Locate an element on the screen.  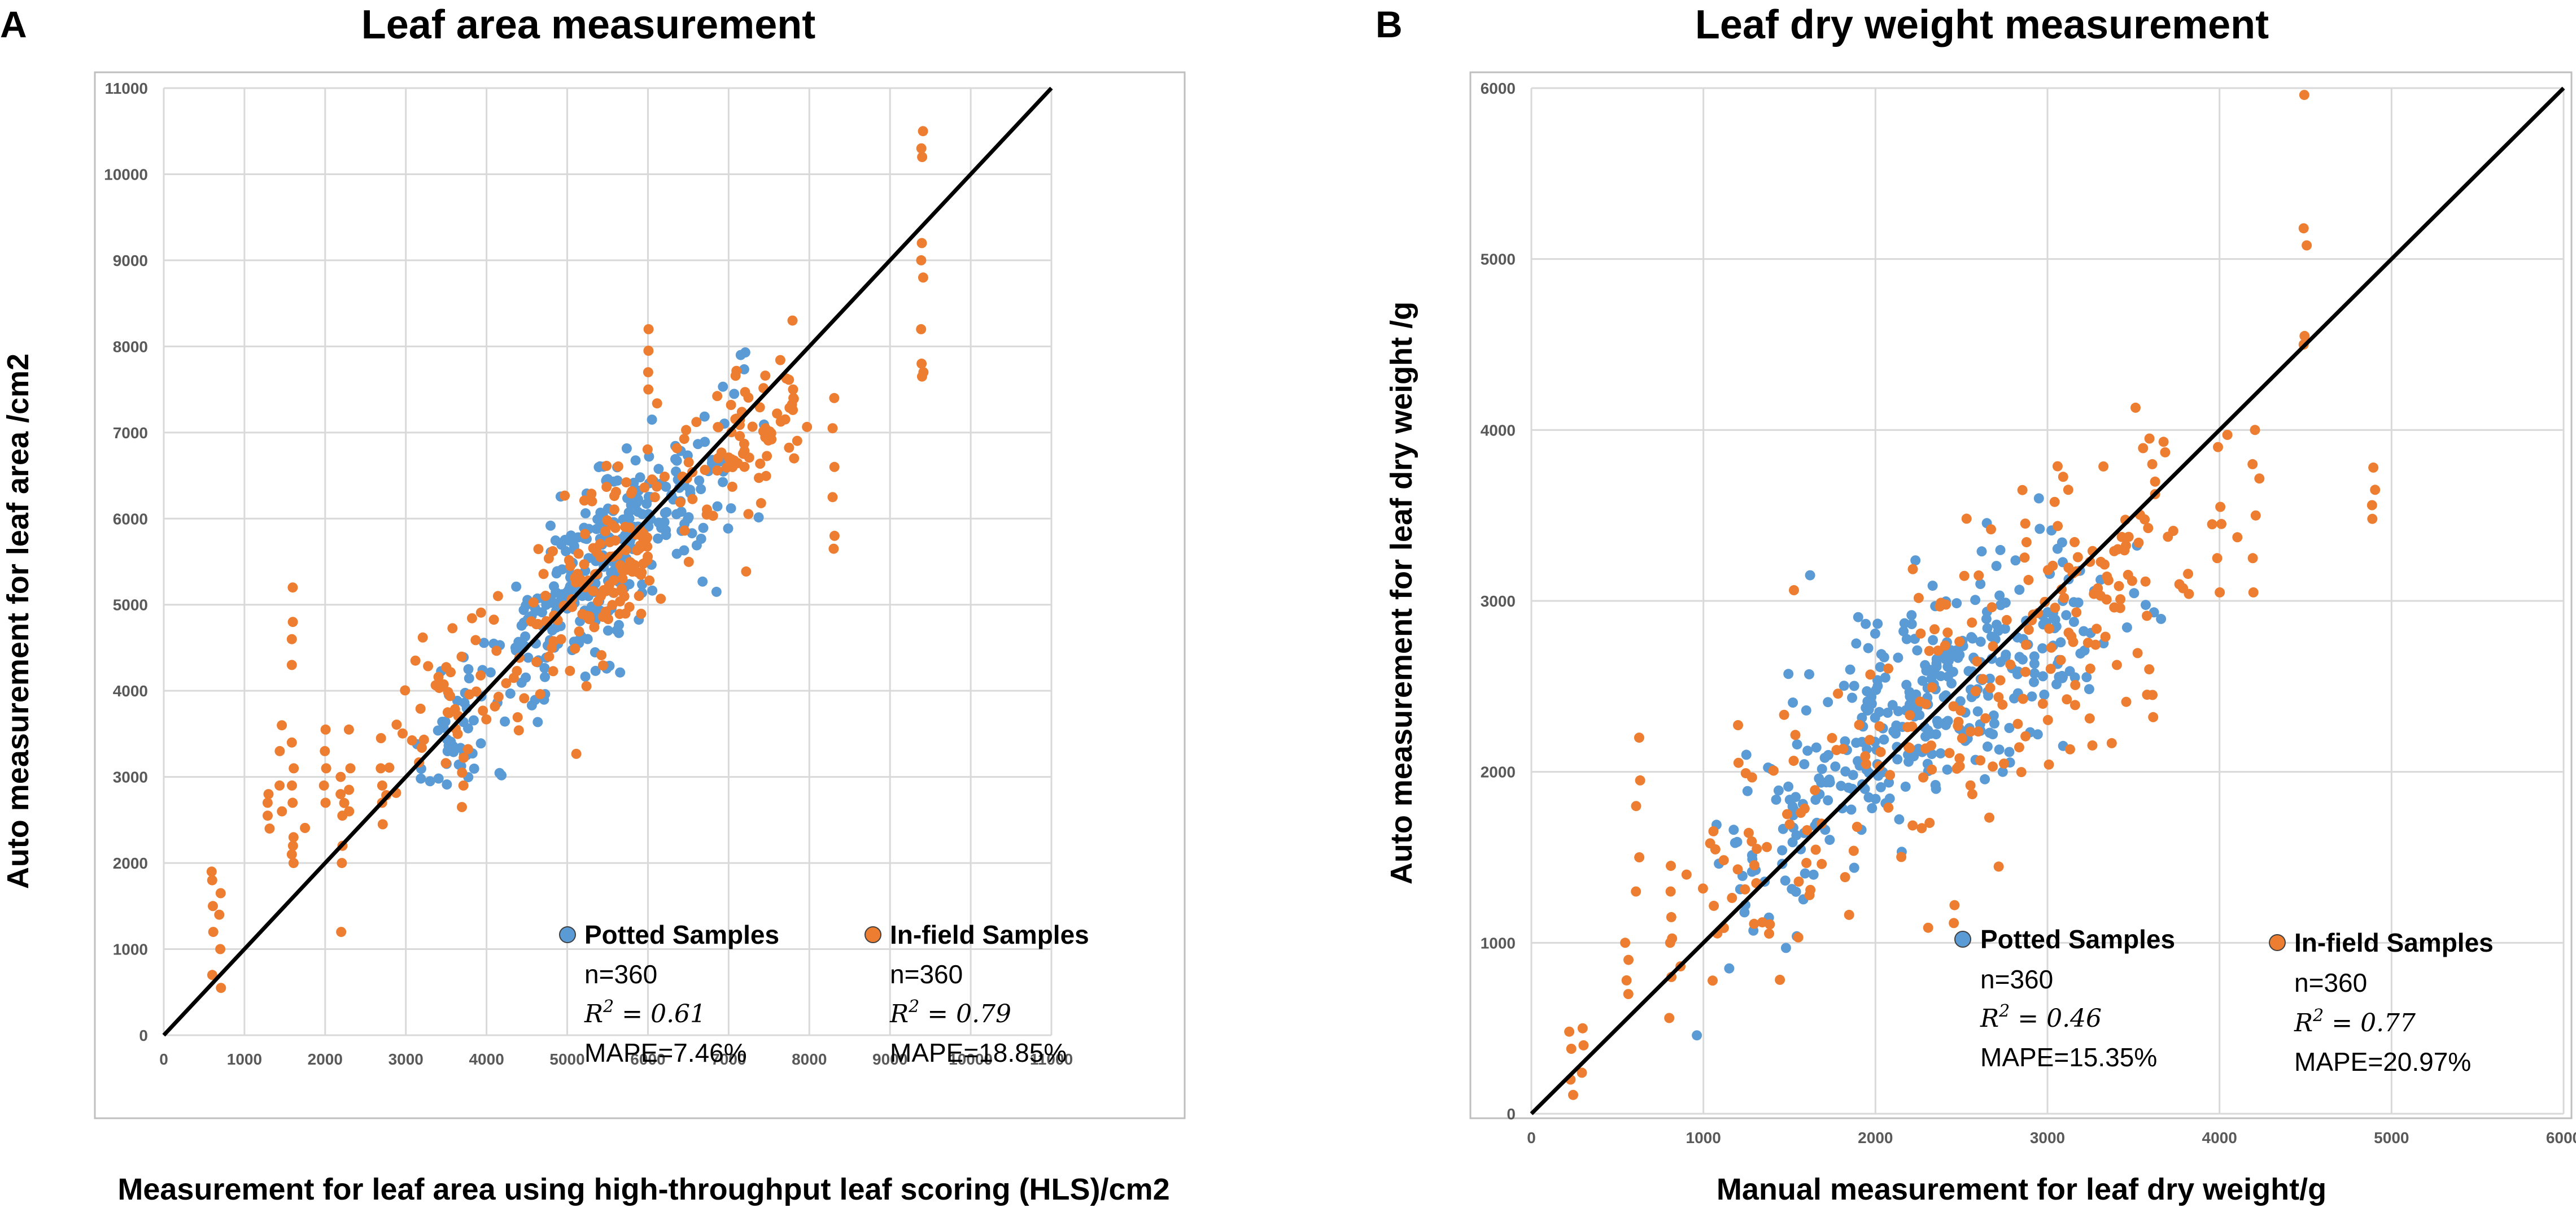
y-axis-label: Auto measurement for leaf area /cm2 is located at coordinates (18, 621).